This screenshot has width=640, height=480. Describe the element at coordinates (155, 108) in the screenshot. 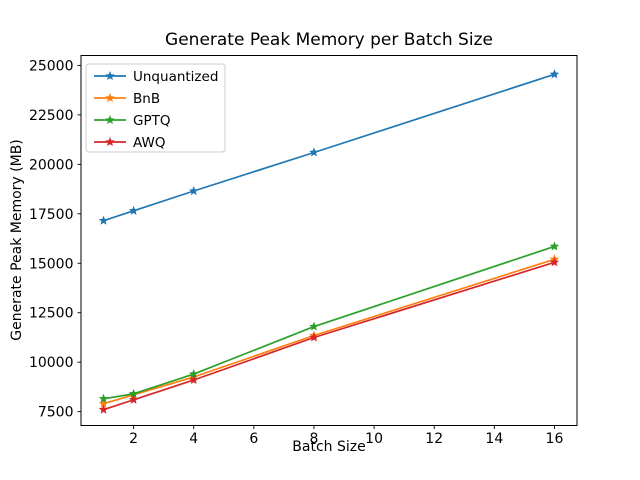

I see `legend-box` at that location.